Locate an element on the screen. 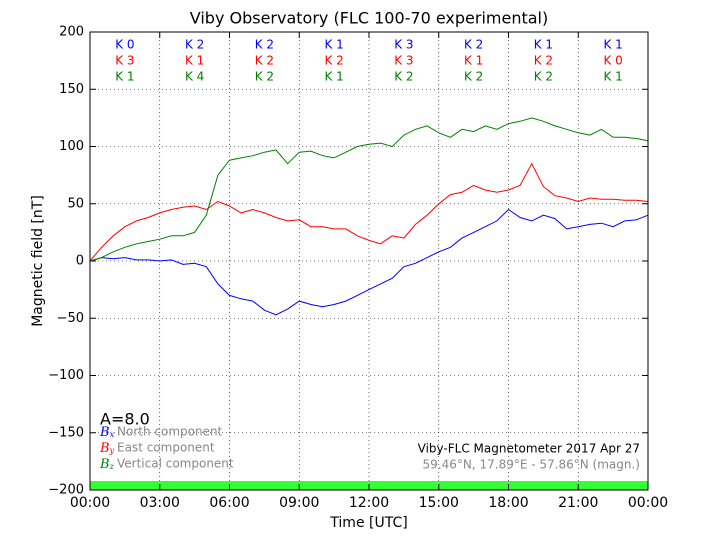 The width and height of the screenshot is (720, 540). legend-symbol: Bx is located at coordinates (107, 432).